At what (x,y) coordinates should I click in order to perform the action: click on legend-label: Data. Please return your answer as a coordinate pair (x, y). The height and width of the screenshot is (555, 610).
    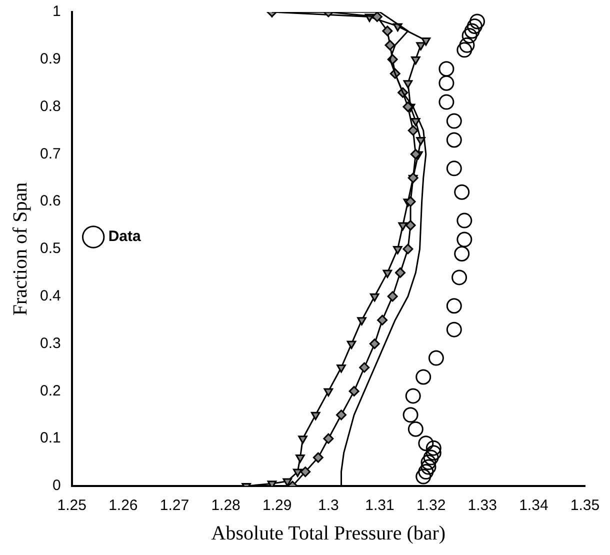
    Looking at the image, I should click on (125, 237).